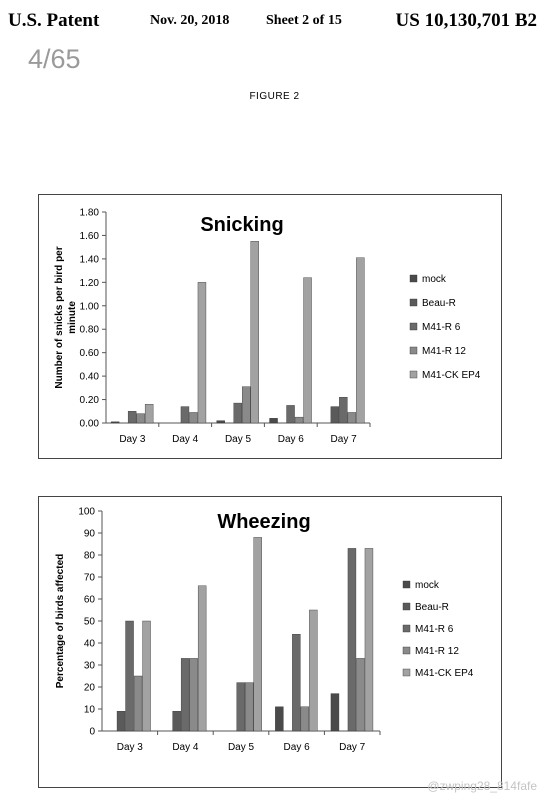  I want to click on y-tick-label: 0.60, so click(90, 353).